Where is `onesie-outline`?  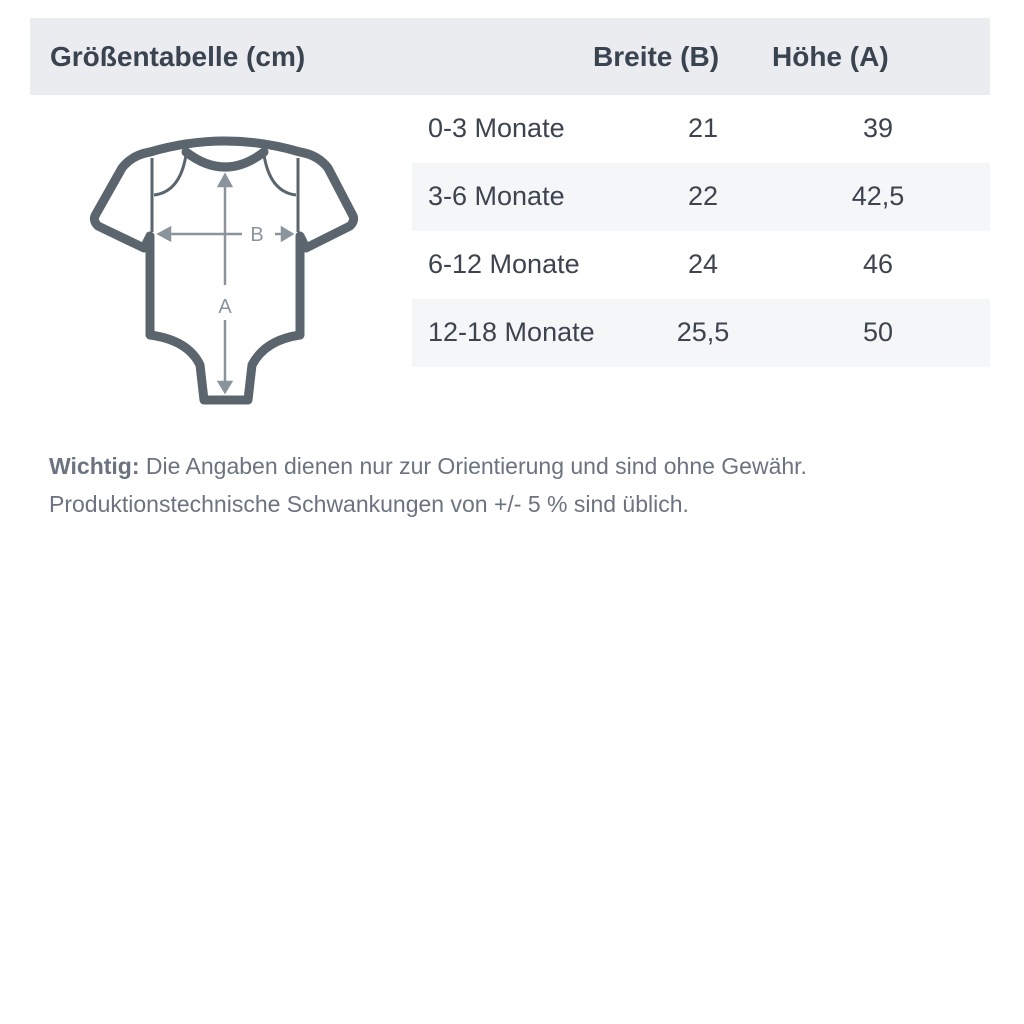
onesie-outline is located at coordinates (224, 270).